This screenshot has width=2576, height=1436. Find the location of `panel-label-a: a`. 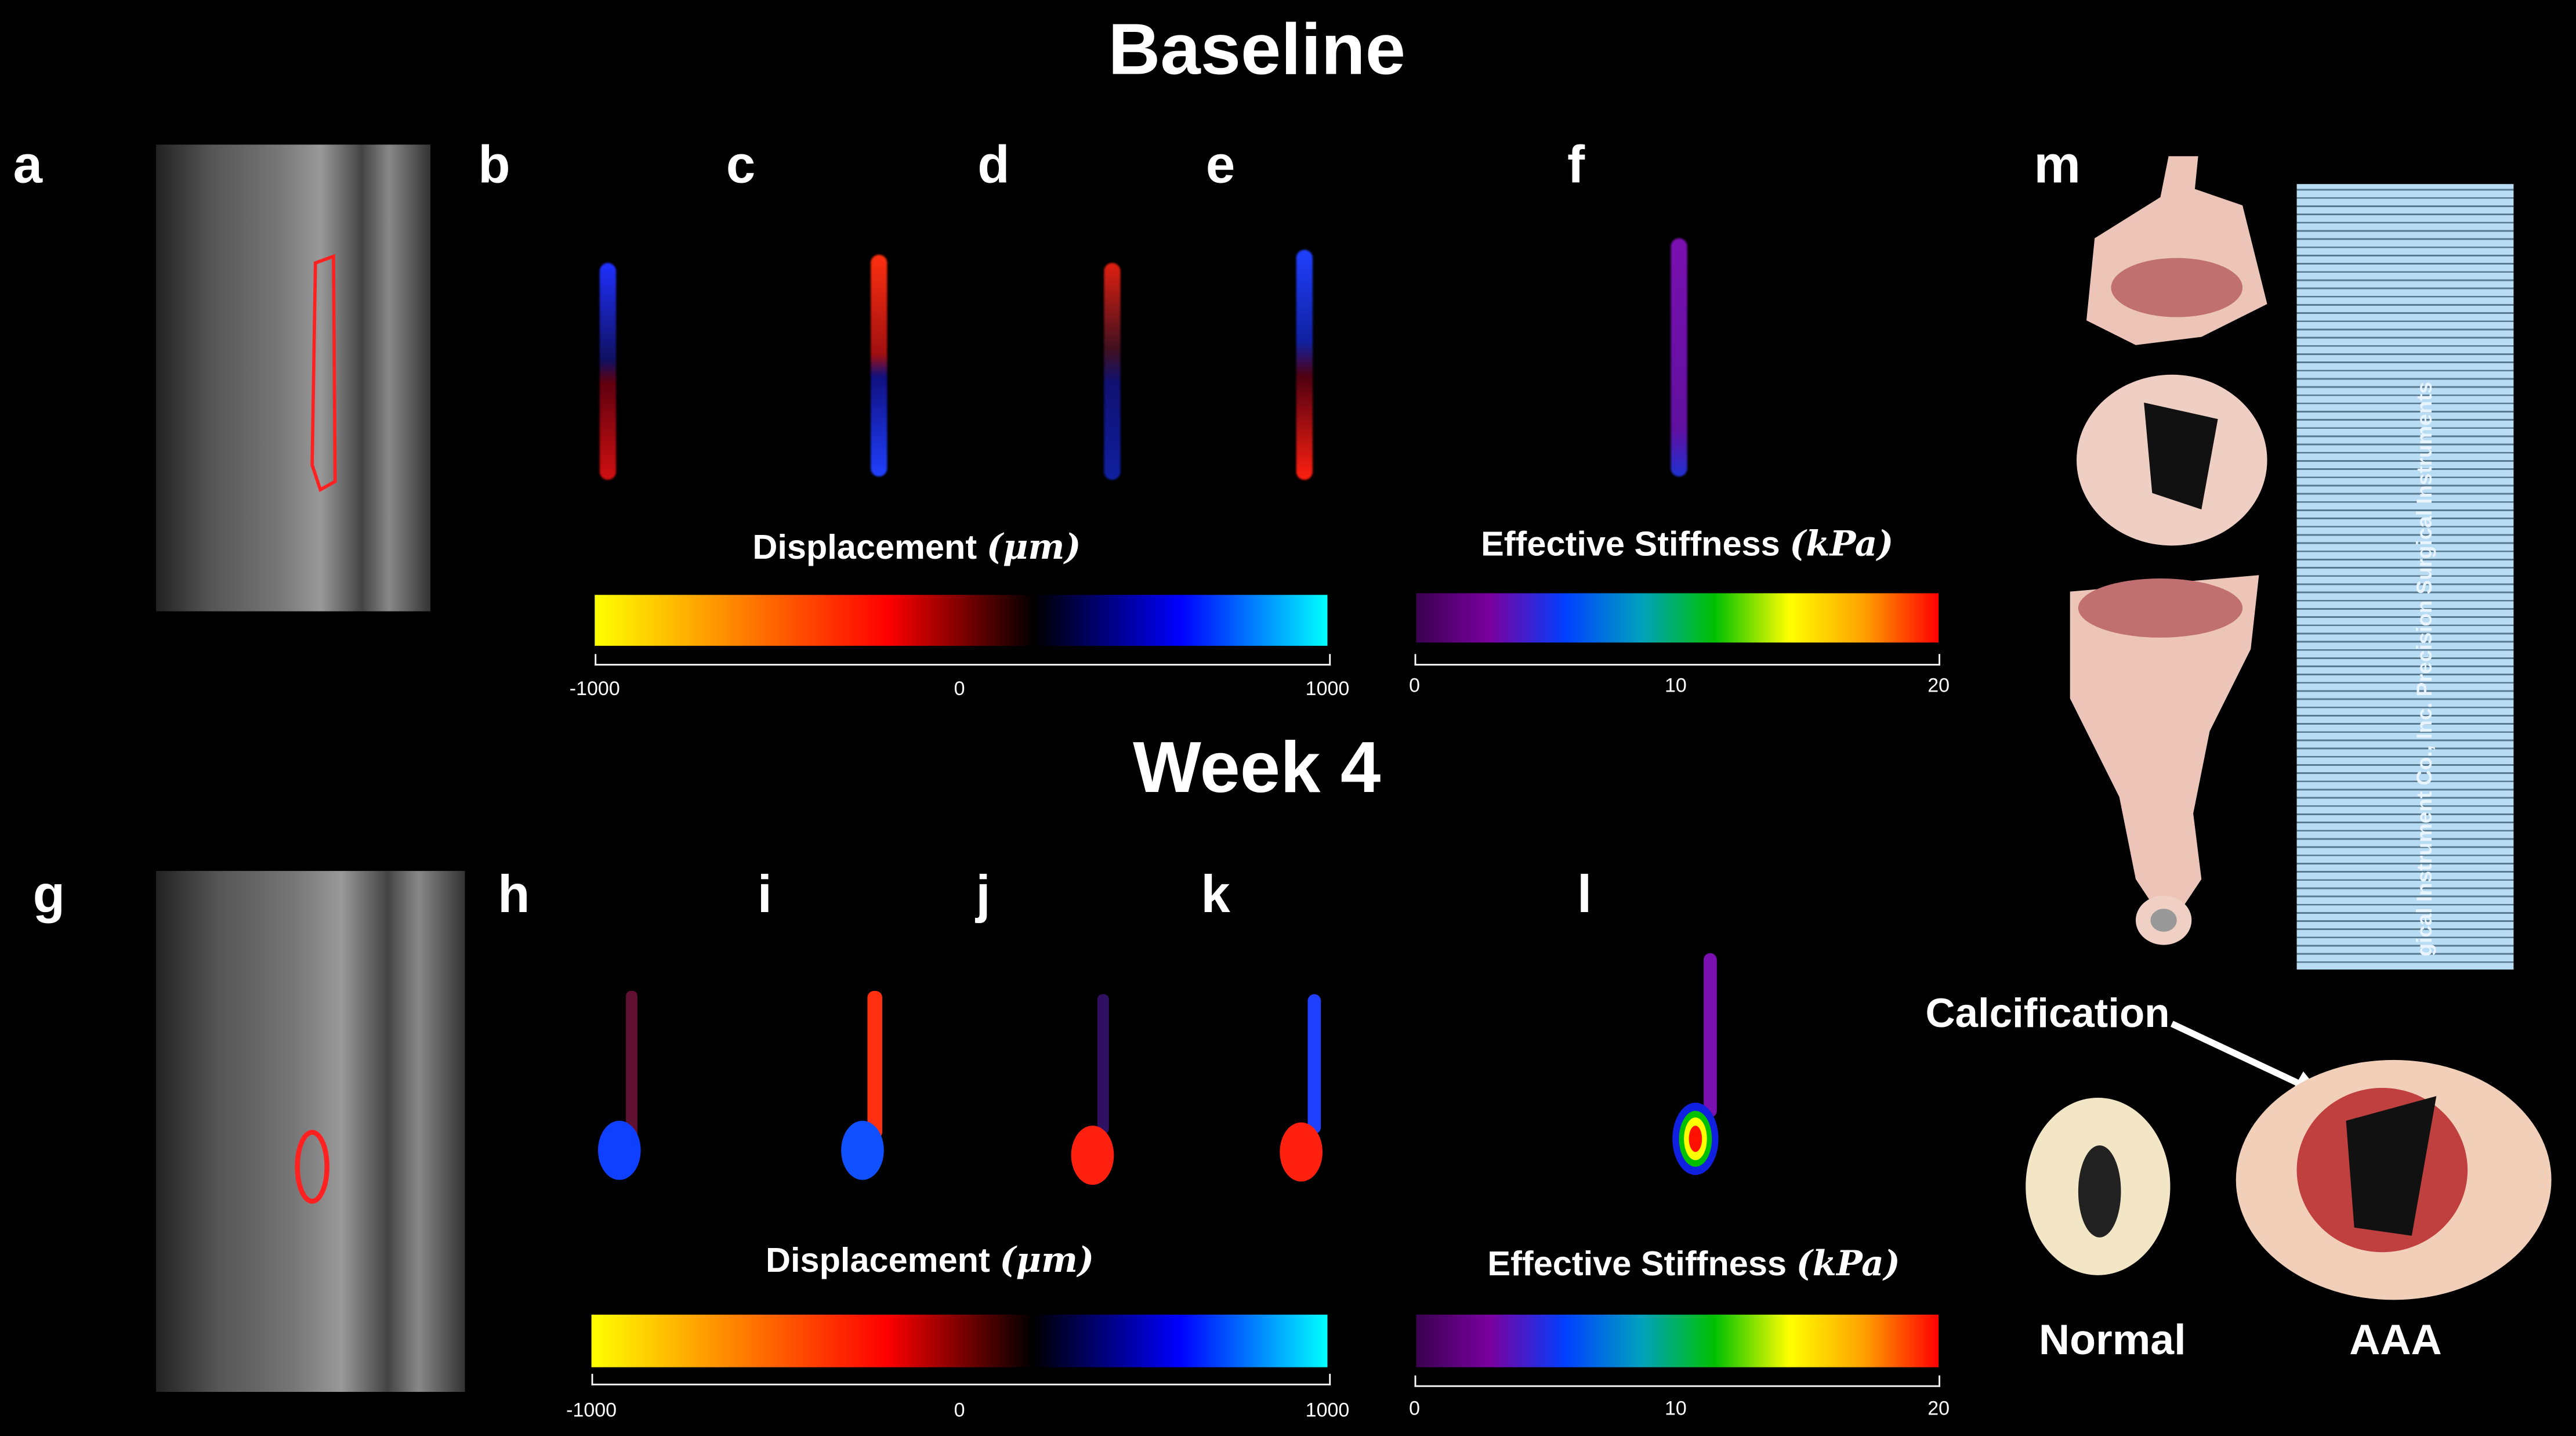

panel-label-a: a is located at coordinates (28, 164).